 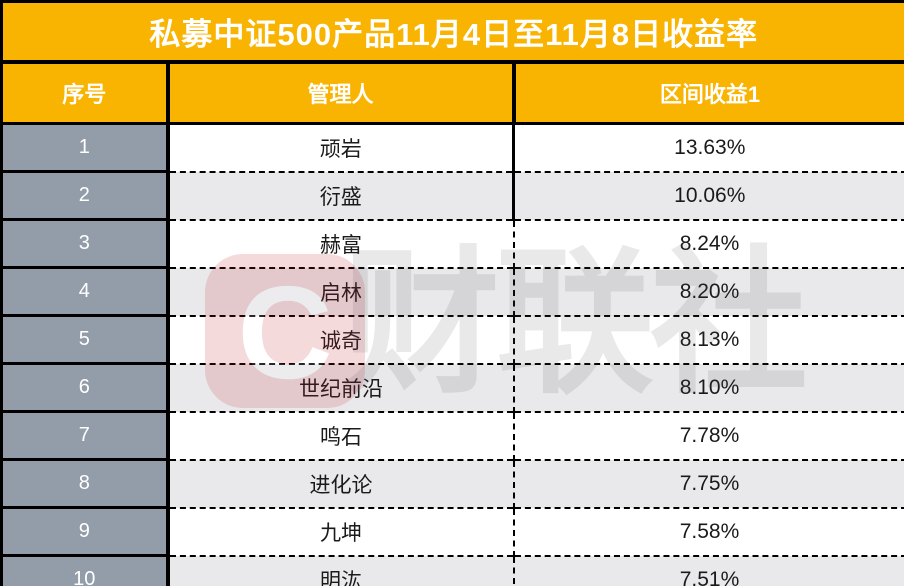 I want to click on manager-cell: 衍盛, so click(x=341, y=195).